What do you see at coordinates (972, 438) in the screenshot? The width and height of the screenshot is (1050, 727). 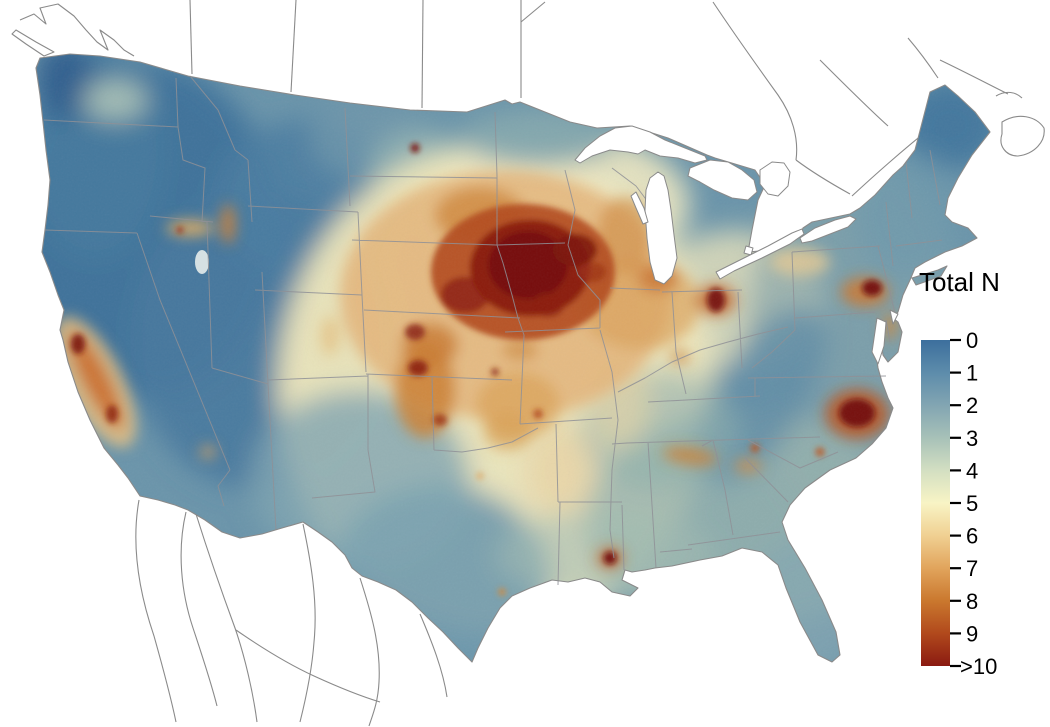 I see `legend-tick-label: 3` at bounding box center [972, 438].